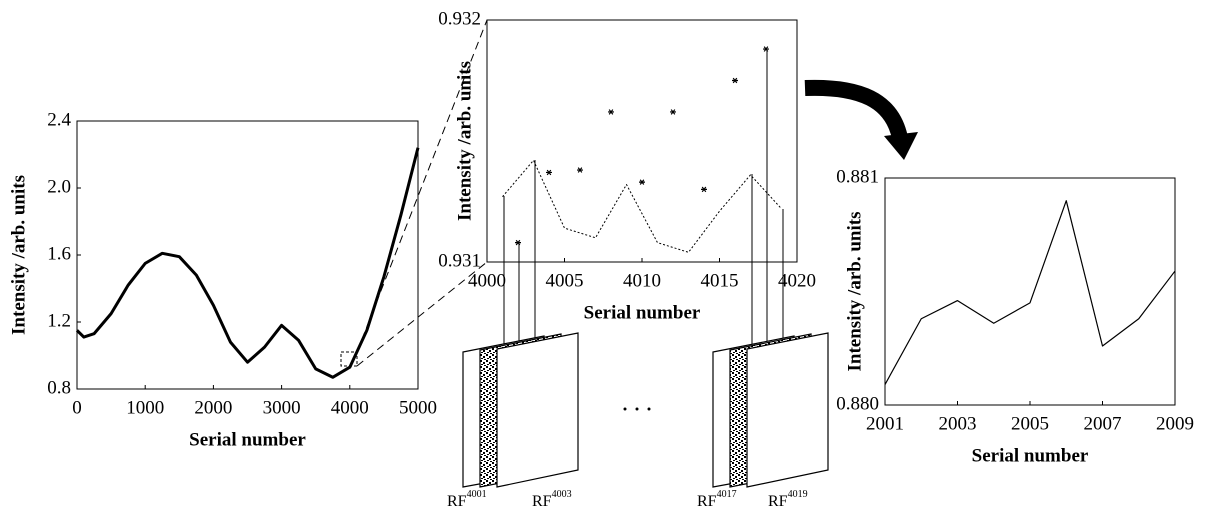  What do you see at coordinates (1103, 423) in the screenshot?
I see `x-tick-label: 2007` at bounding box center [1103, 423].